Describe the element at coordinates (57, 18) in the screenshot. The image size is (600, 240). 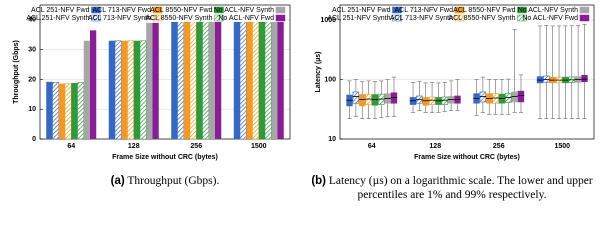
I see `legend-label: ACL 251-NFV Synth` at that location.